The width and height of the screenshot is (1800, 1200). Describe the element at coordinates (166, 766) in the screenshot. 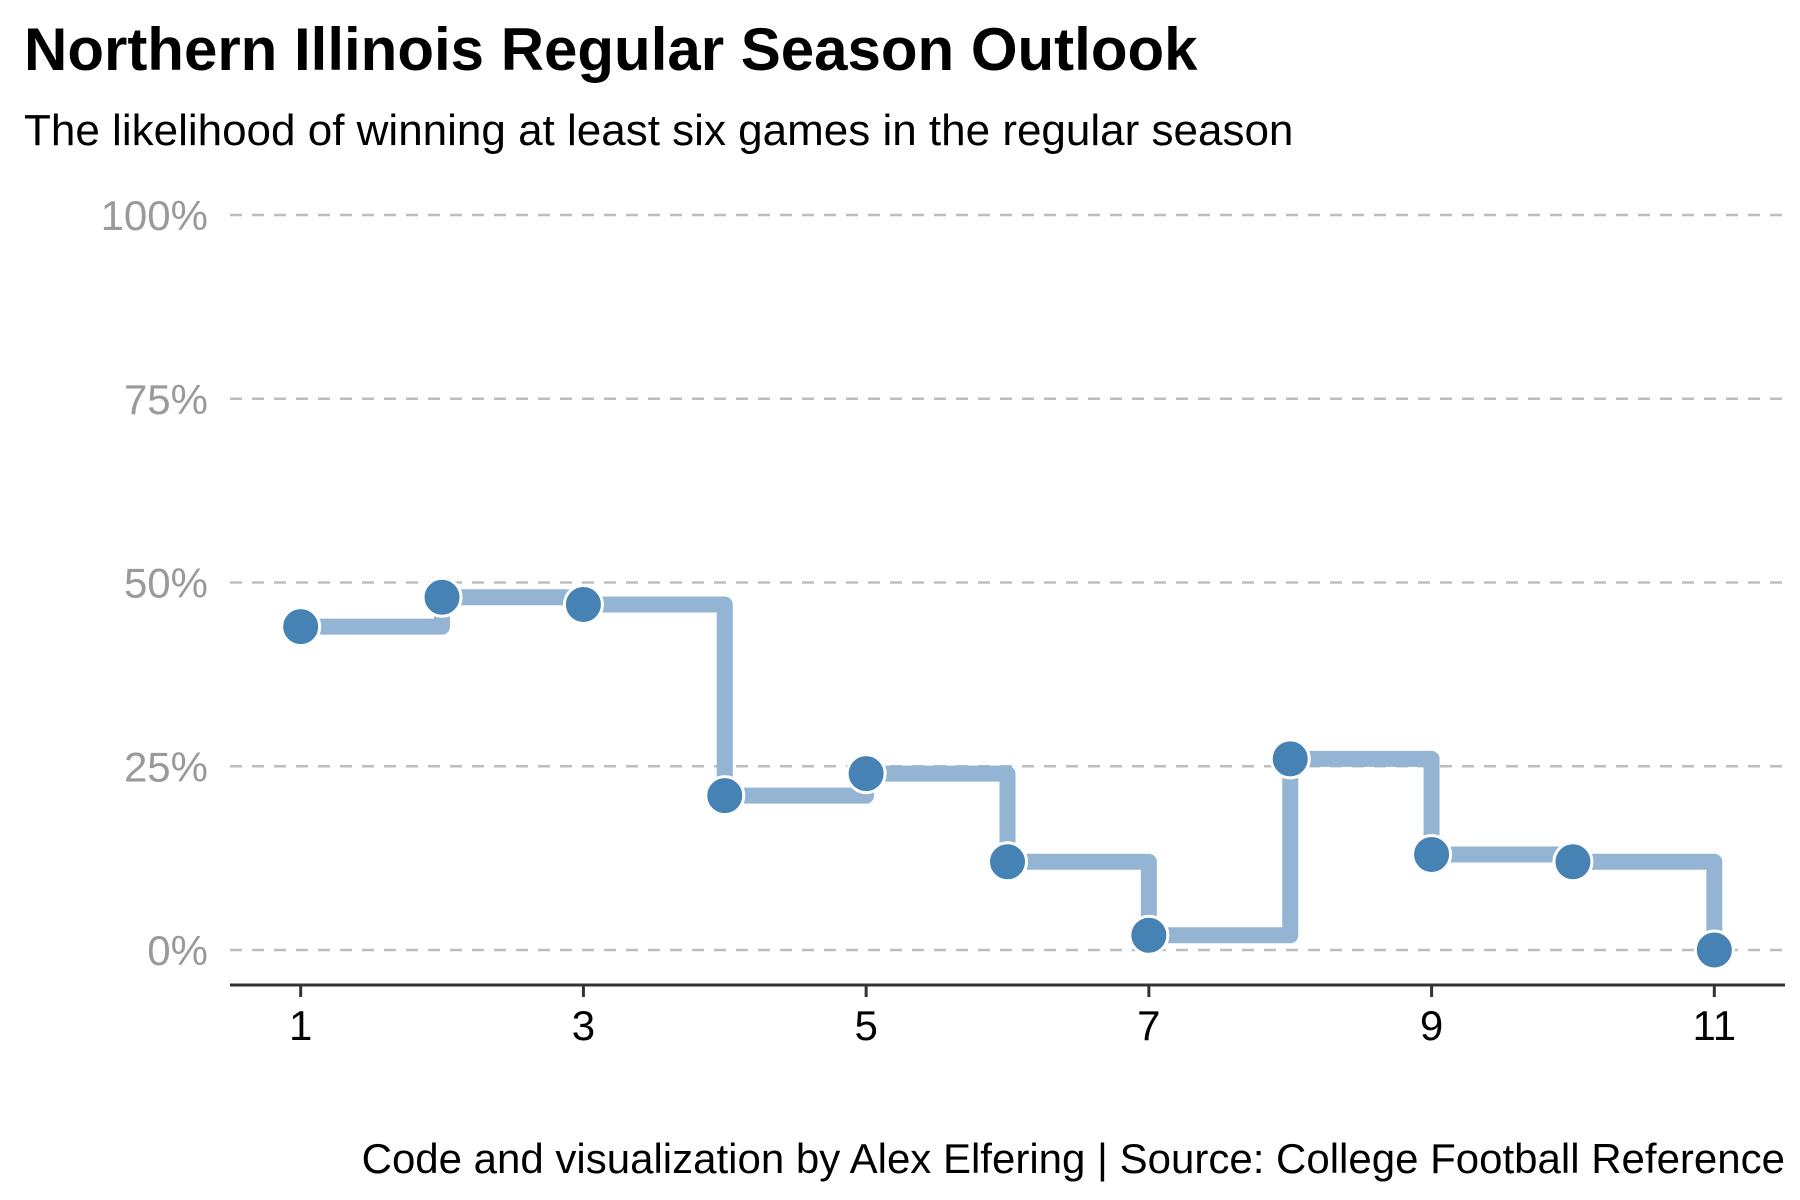

I see `y-tick-label: 25%` at that location.